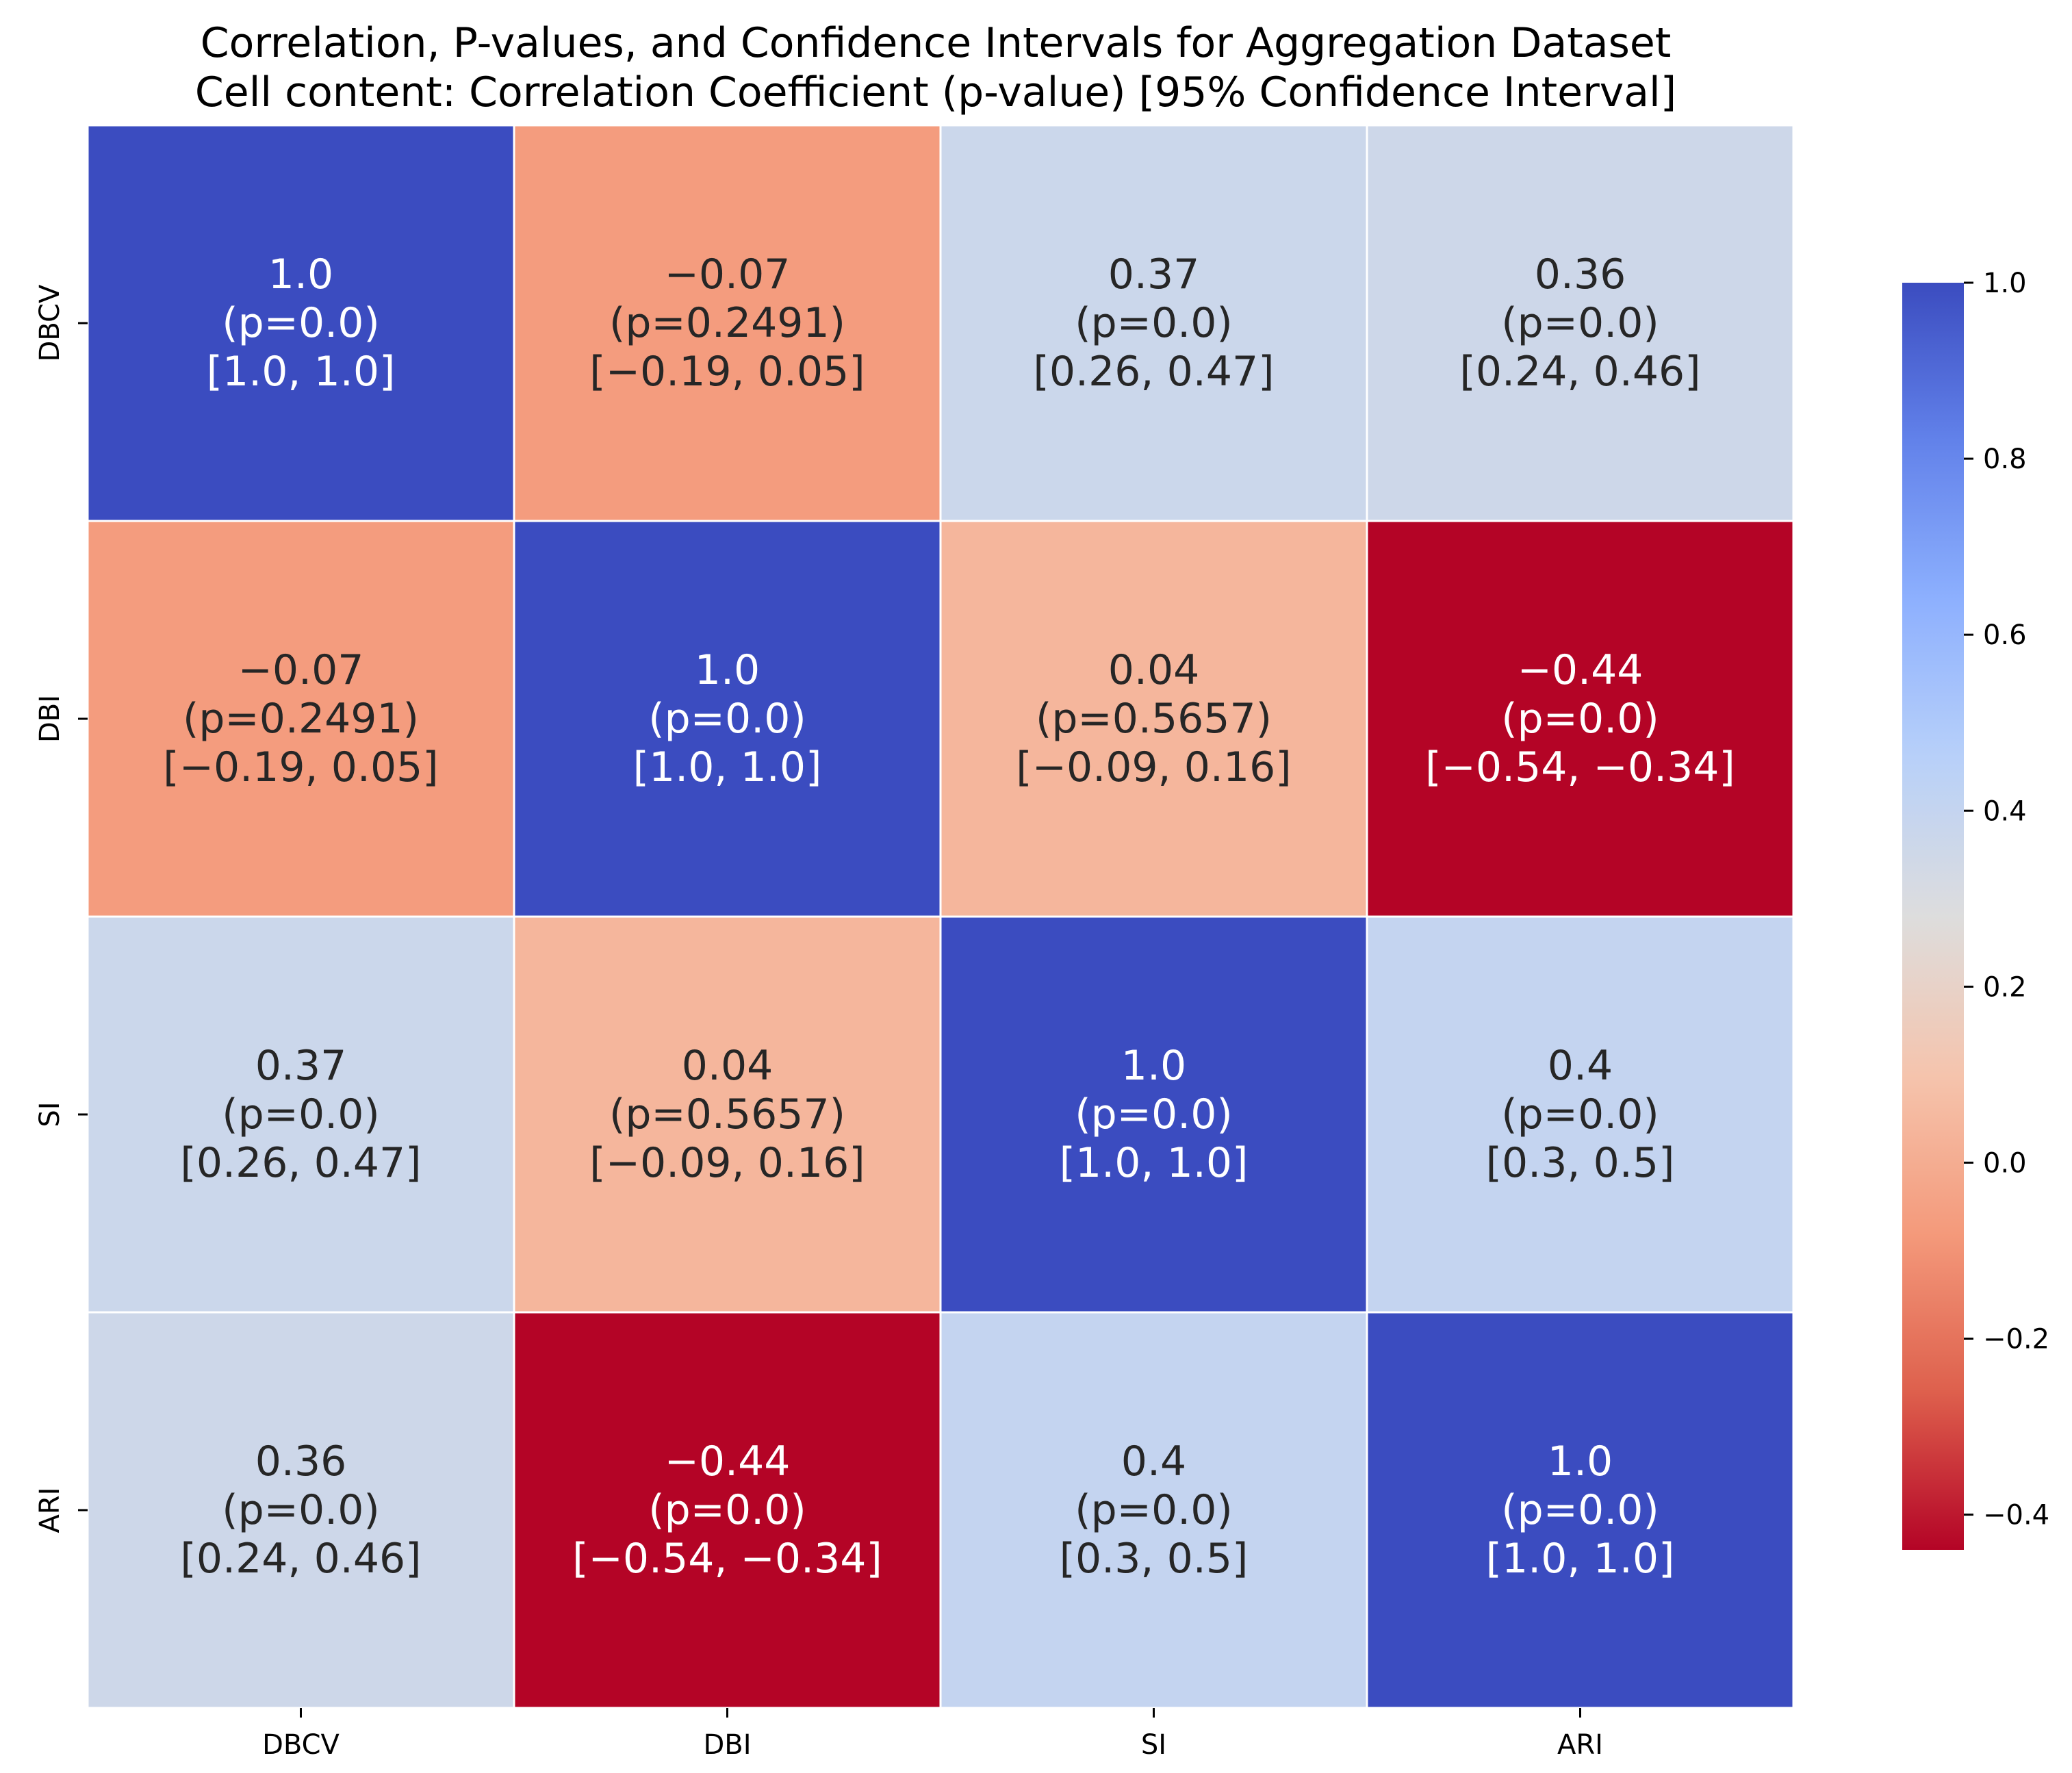 The width and height of the screenshot is (2072, 1773). What do you see at coordinates (50, 1510) in the screenshot?
I see `y-tick-label: ARI` at bounding box center [50, 1510].